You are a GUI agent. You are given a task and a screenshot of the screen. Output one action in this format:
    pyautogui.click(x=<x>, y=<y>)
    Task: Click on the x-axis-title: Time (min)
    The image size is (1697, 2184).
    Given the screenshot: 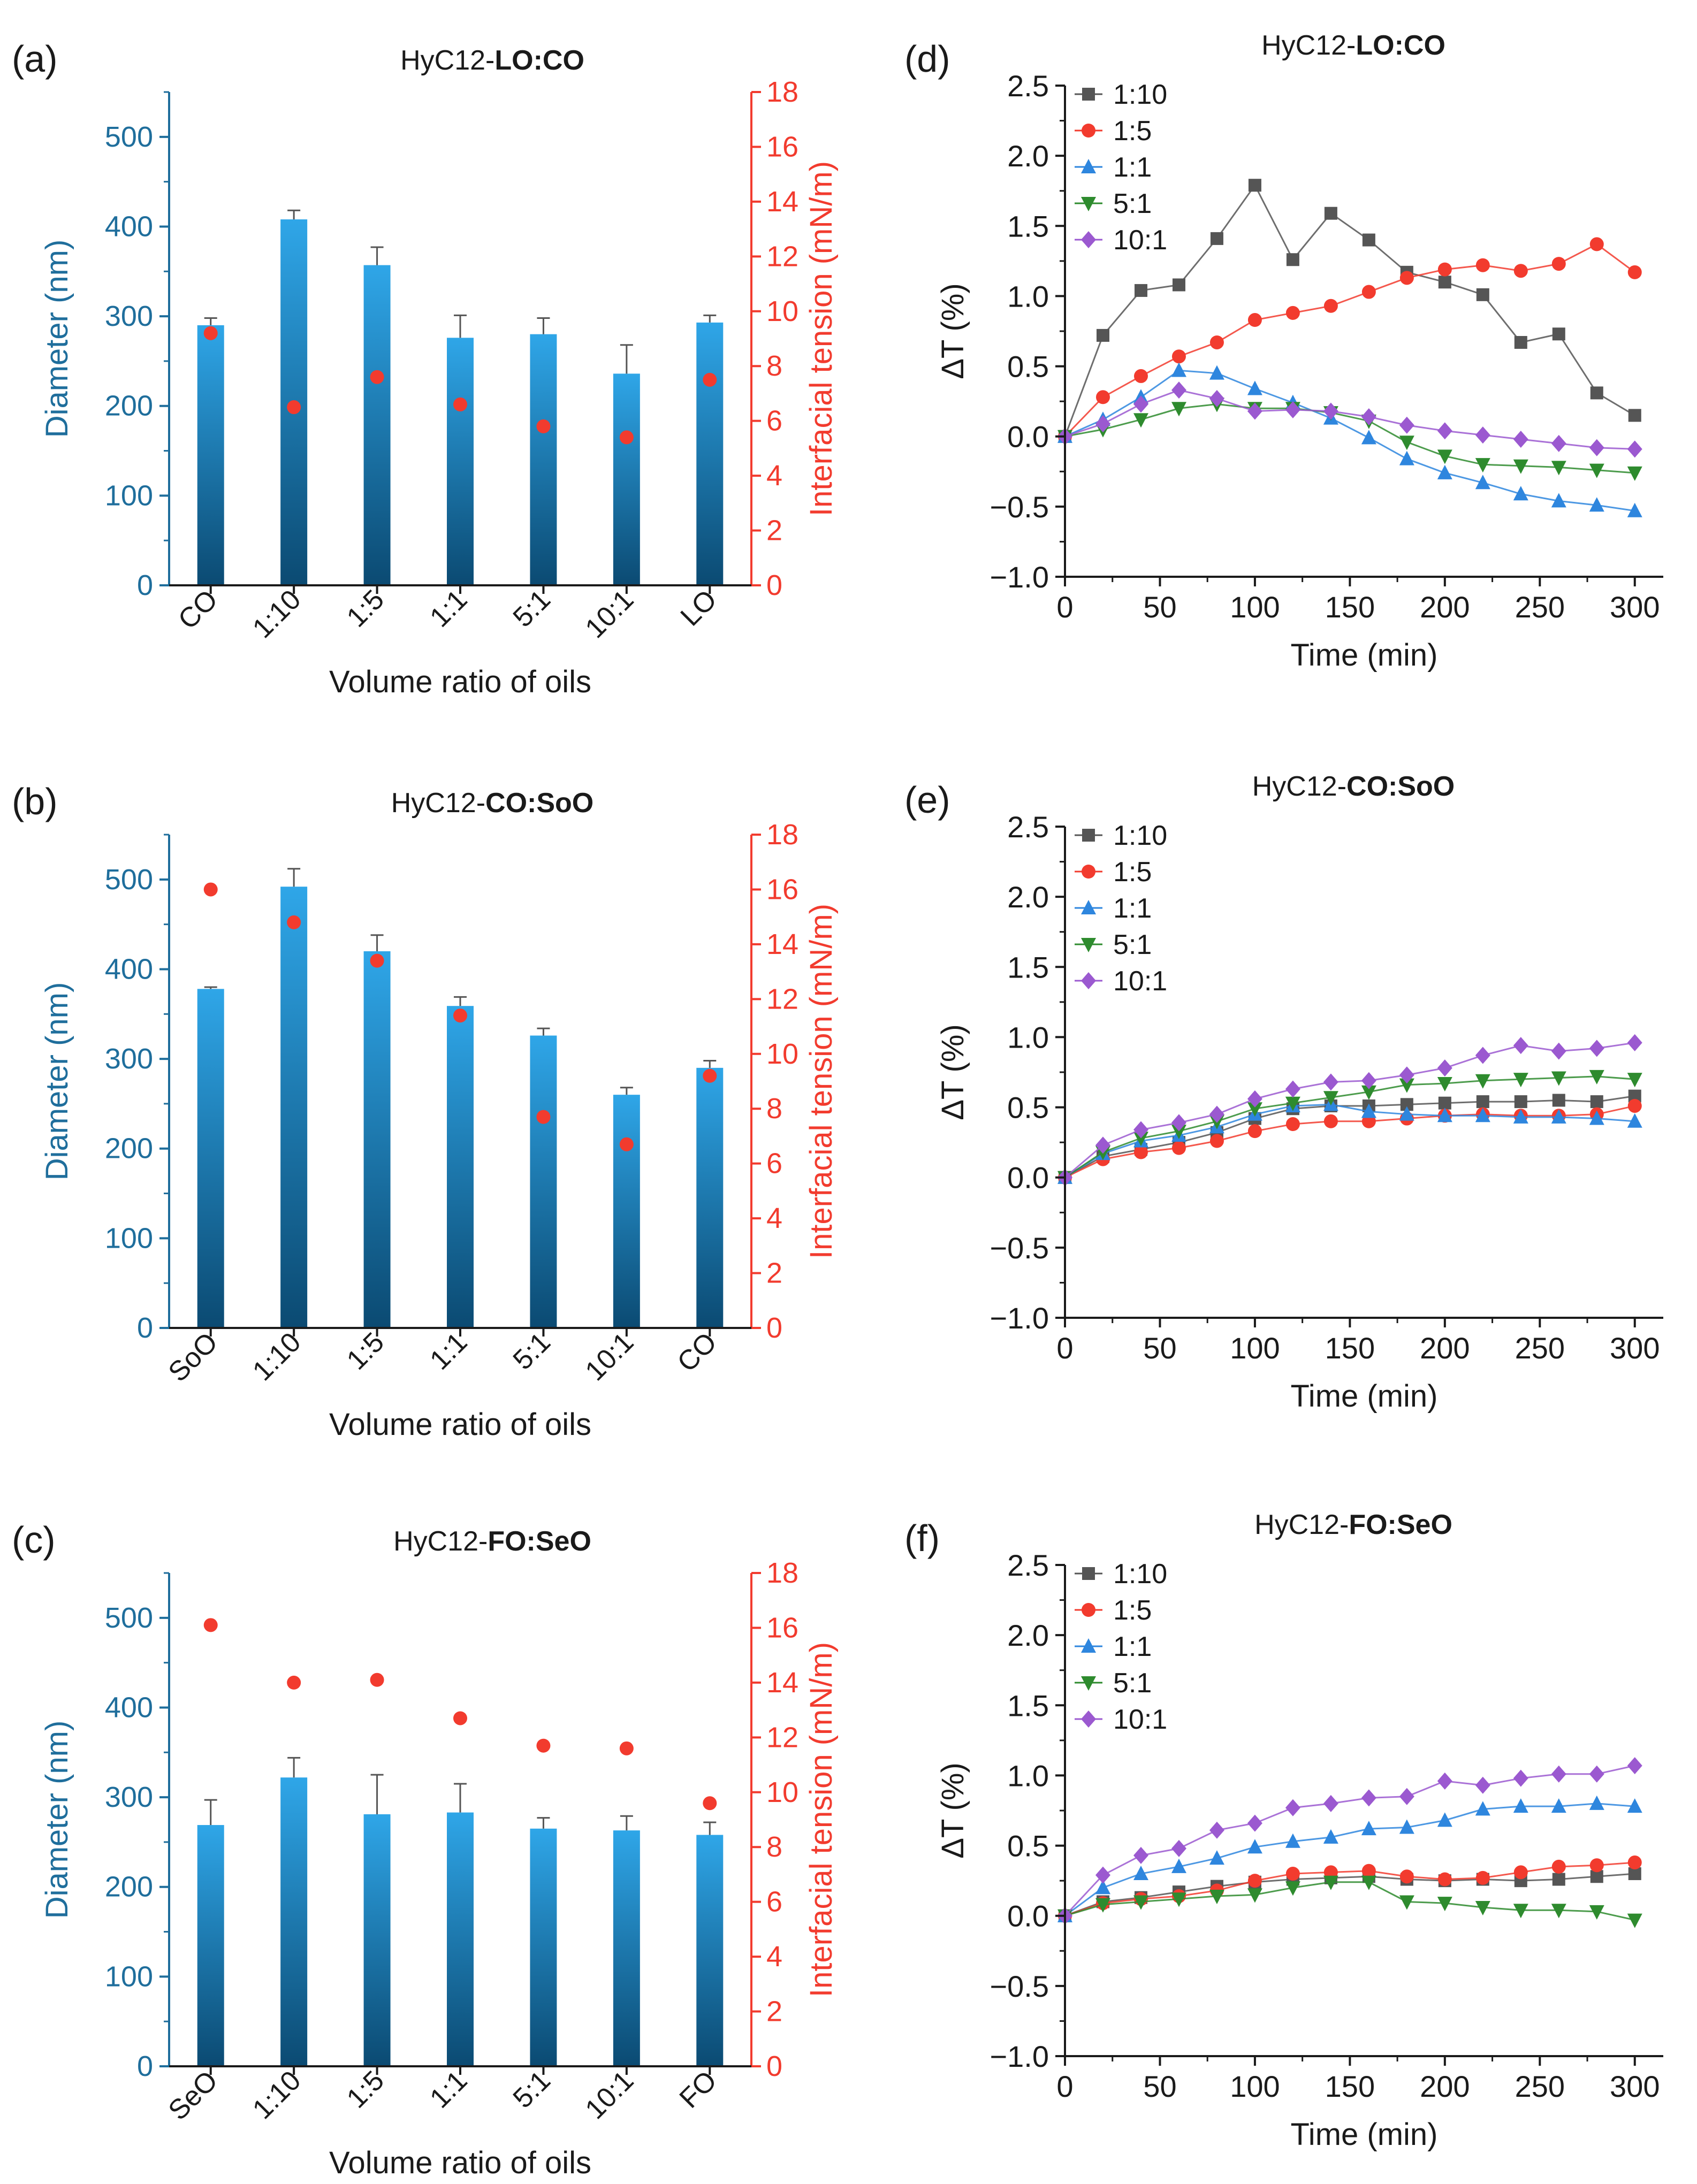 What is the action you would take?
    pyautogui.click(x=1365, y=1396)
    